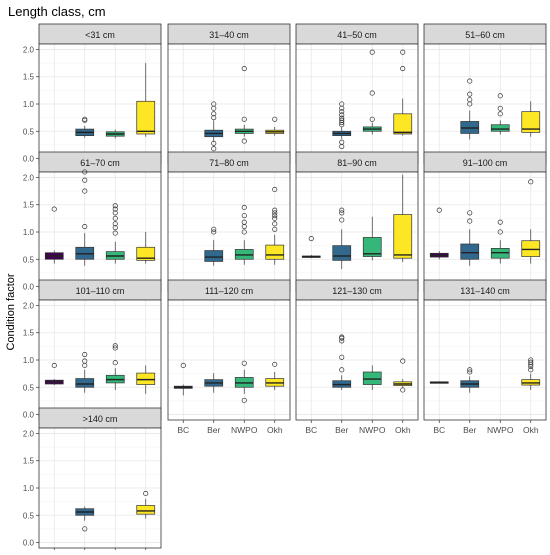 This screenshot has height=555, width=550. I want to click on facet-panel: >140 cm0.00.51.01.52.0BCBerNWPOOkh, so click(92, 481).